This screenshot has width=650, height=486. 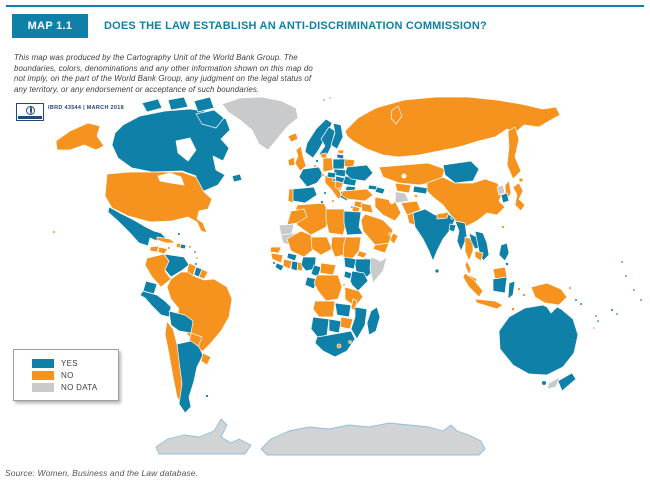 I want to click on region-french-guiana, so click(x=203, y=274).